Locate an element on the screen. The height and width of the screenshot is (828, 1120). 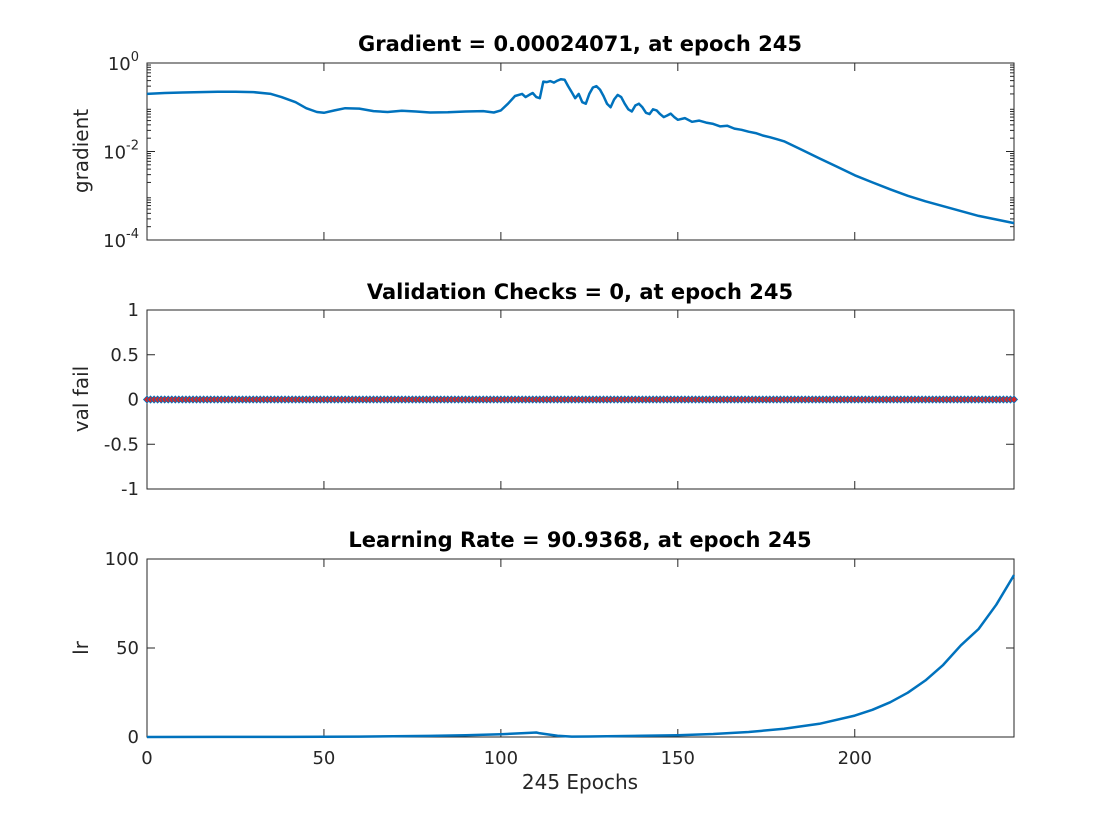
x-tick-label: 150 is located at coordinates (678, 758).